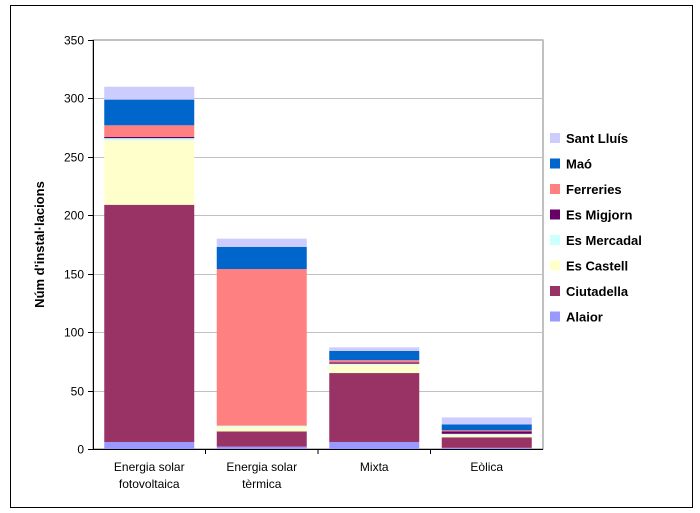 Image resolution: width=700 pixels, height=513 pixels. What do you see at coordinates (599, 215) in the screenshot?
I see `legend-label: Es Migjorn` at bounding box center [599, 215].